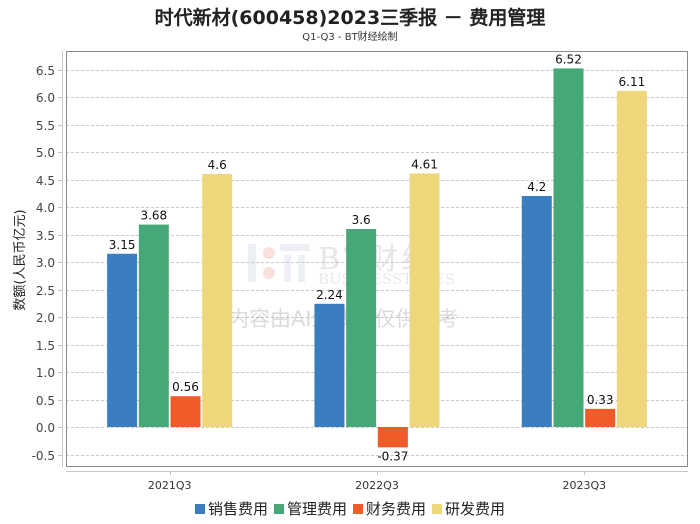 This screenshot has width=700, height=524. Describe the element at coordinates (350, 18) in the screenshot. I see `chart-title: 时代新材(600458)2023三季报 － 费用管理` at that location.